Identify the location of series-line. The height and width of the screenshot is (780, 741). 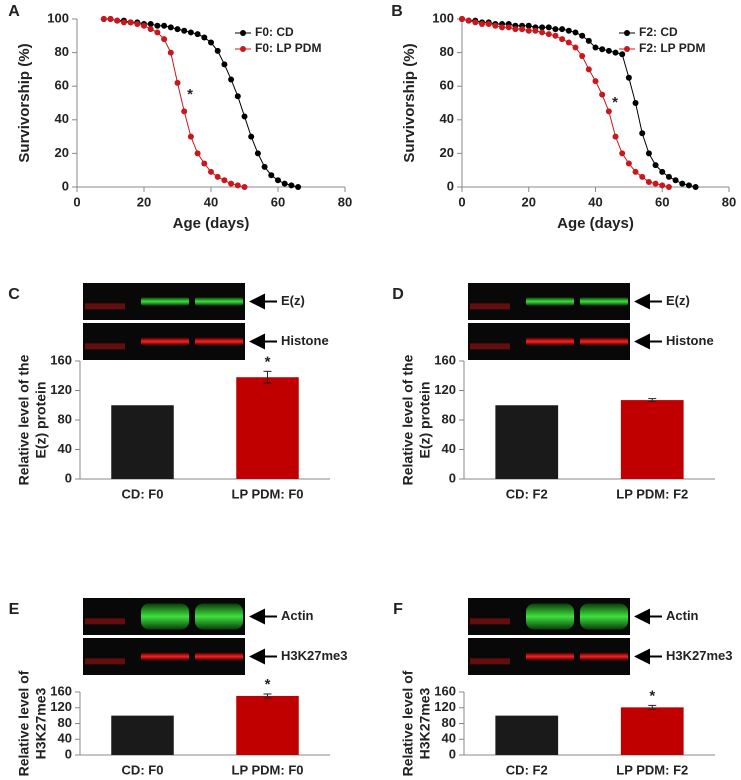
(174, 103).